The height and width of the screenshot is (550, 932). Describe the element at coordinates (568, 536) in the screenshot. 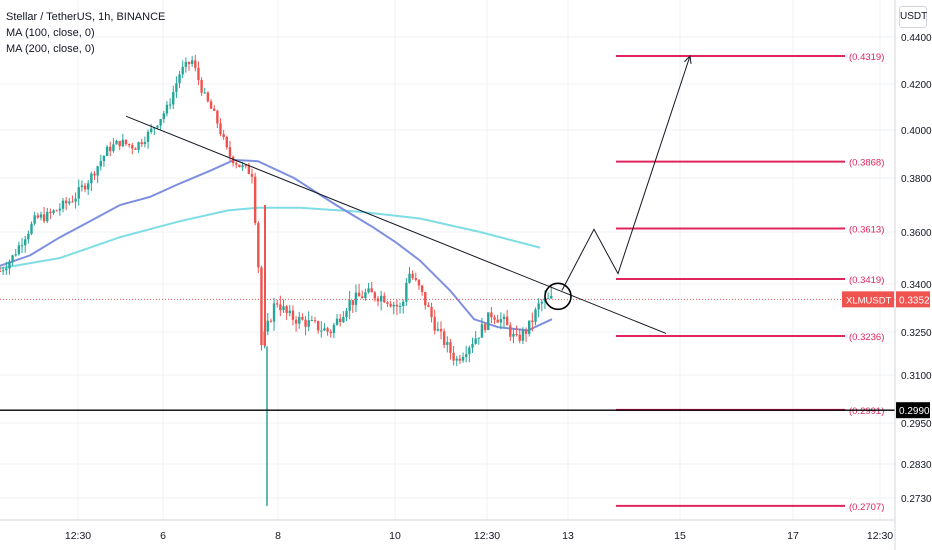

I see `time-tick-label: 13` at that location.